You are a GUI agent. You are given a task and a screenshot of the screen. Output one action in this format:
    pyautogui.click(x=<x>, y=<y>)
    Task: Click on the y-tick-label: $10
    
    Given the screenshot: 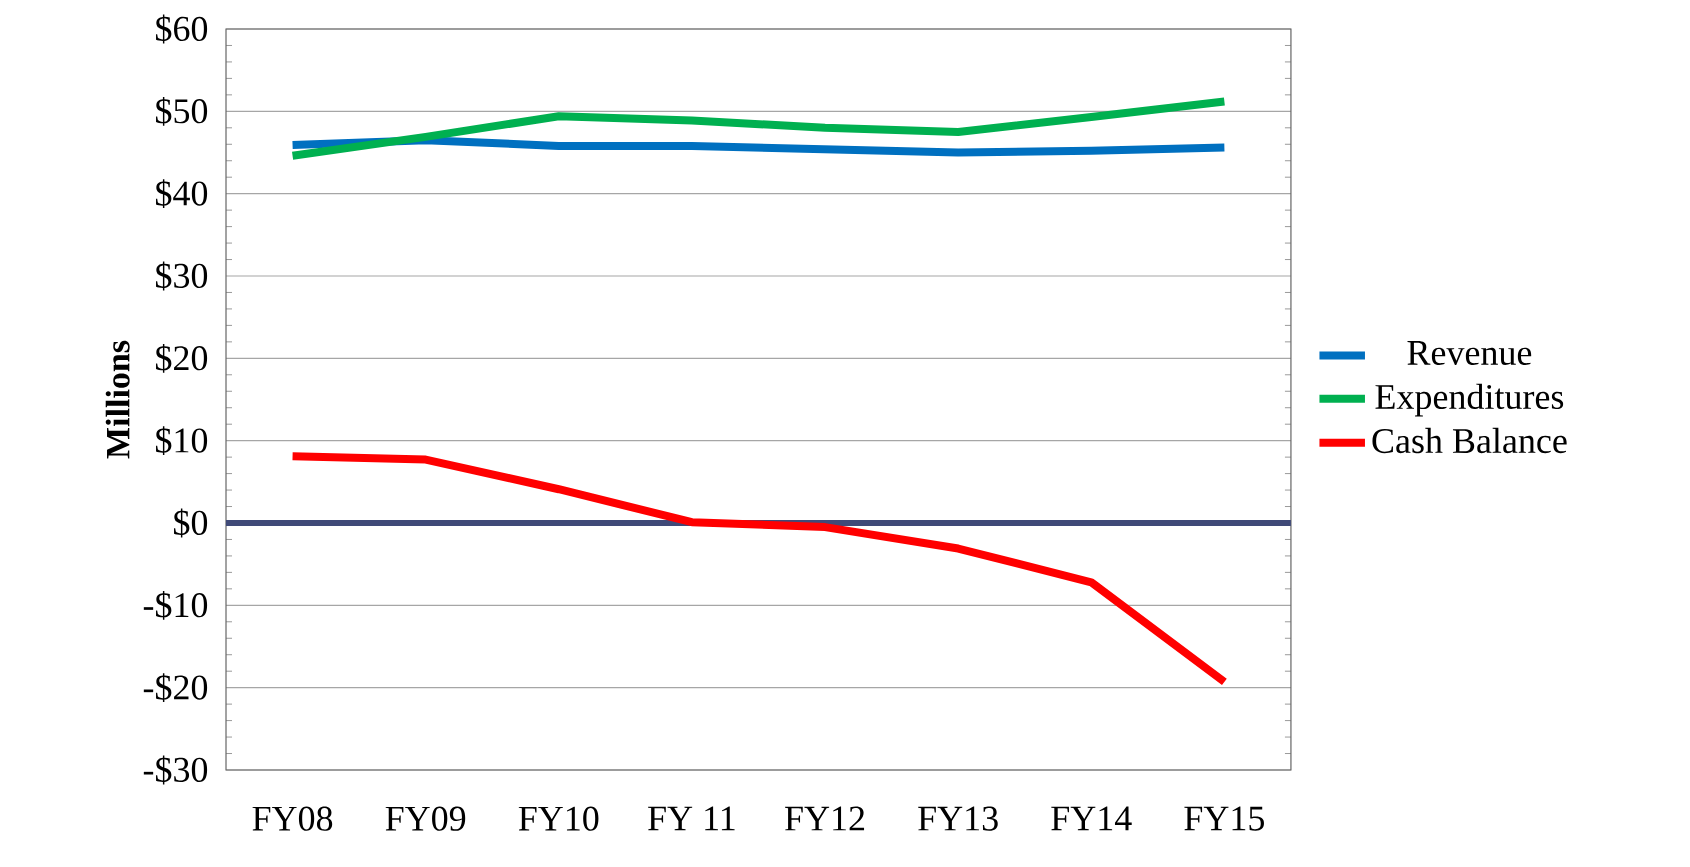 What is the action you would take?
    pyautogui.click(x=182, y=441)
    